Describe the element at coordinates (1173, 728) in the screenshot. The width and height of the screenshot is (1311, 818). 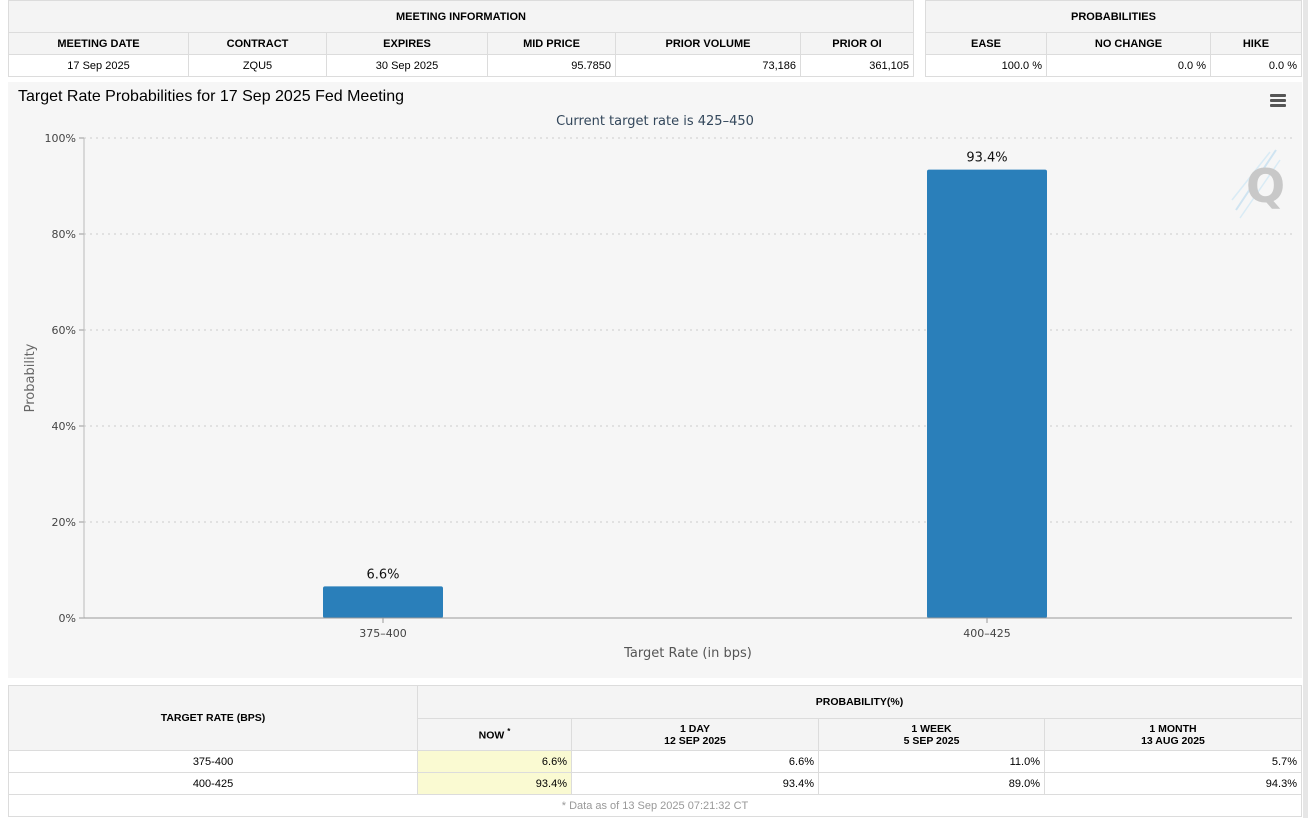
I see `one-month-label: 1 MONTH` at that location.